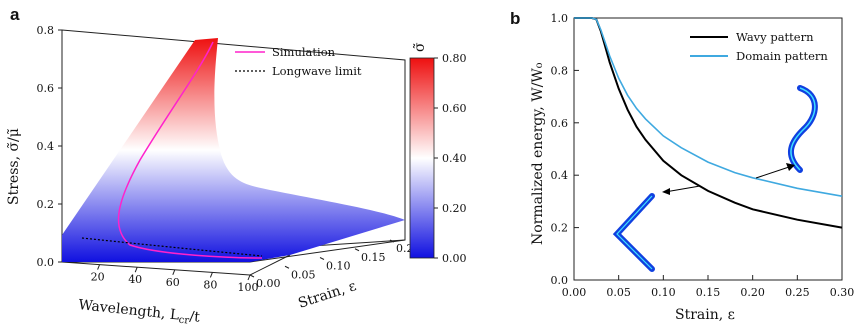 This screenshot has width=856, height=327. Describe the element at coordinates (303, 274) in the screenshot. I see `y-tick-label: 0.05` at that location.